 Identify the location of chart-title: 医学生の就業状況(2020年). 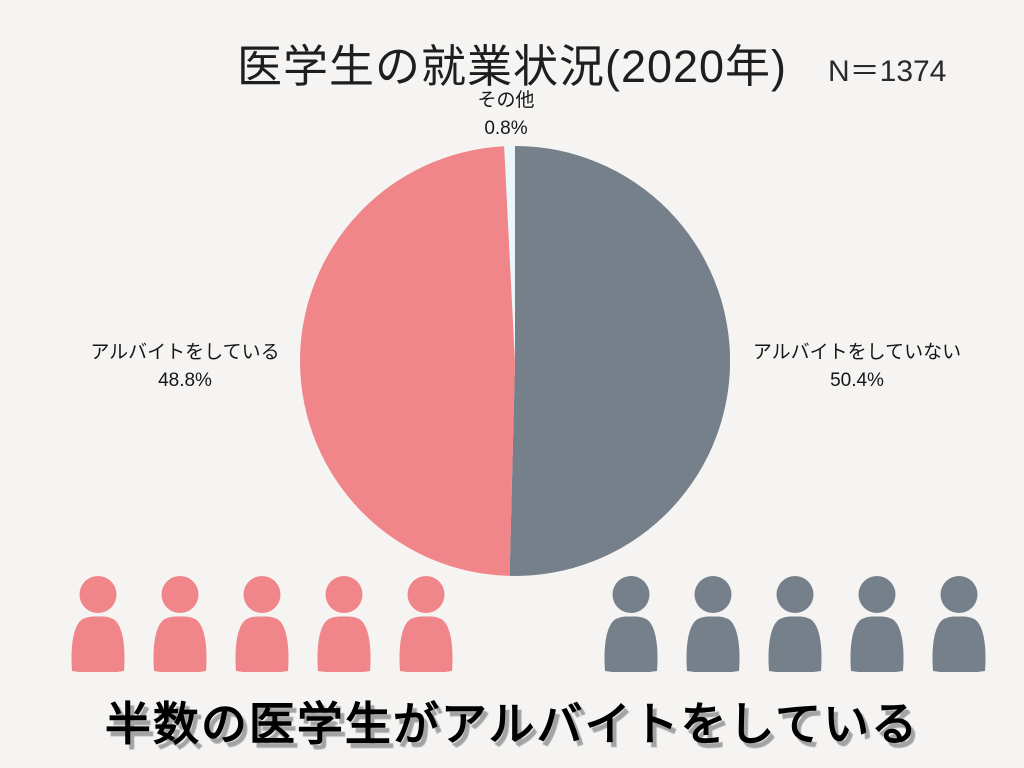
(512, 66).